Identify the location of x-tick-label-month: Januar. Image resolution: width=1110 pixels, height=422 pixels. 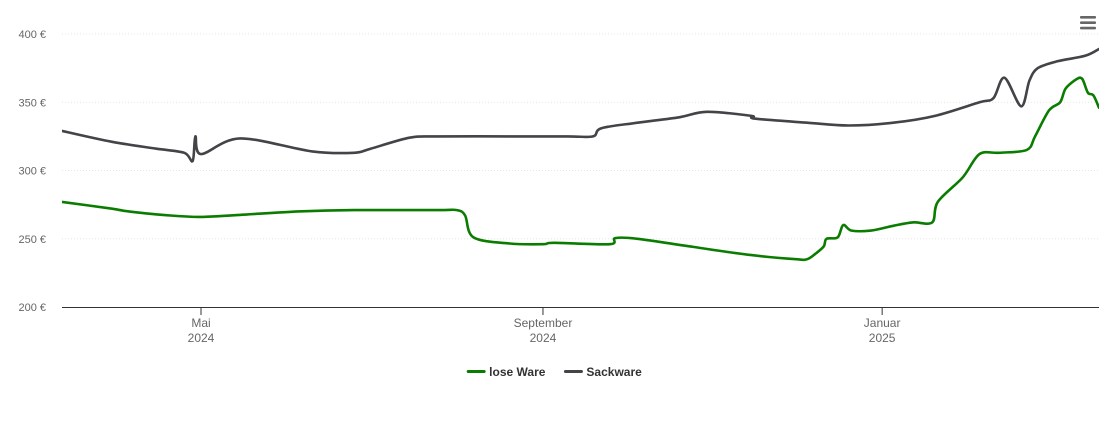
(882, 323).